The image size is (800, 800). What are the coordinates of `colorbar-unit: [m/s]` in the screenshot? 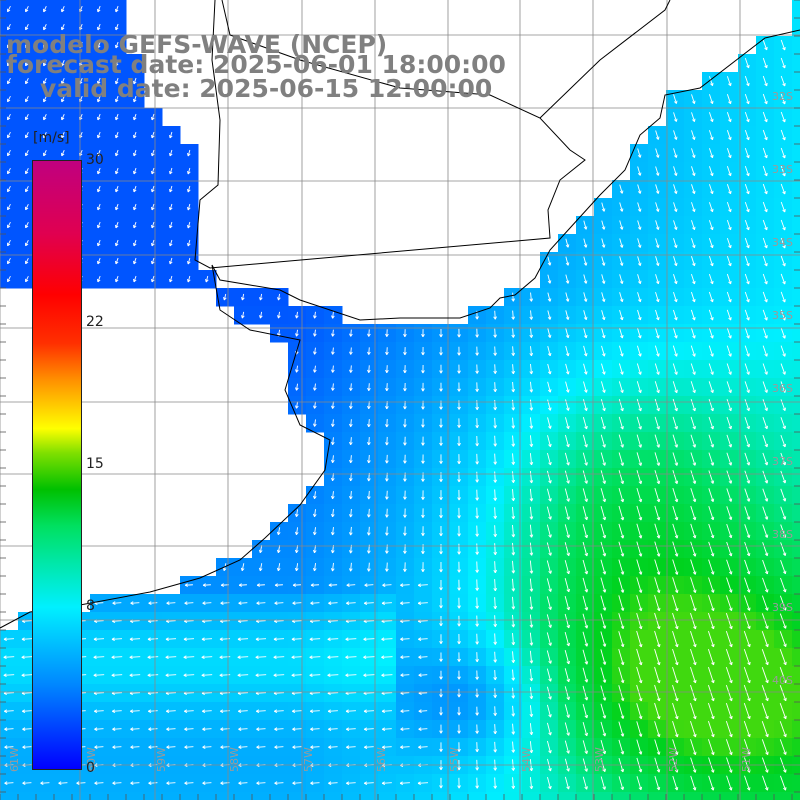 It's located at (51, 138).